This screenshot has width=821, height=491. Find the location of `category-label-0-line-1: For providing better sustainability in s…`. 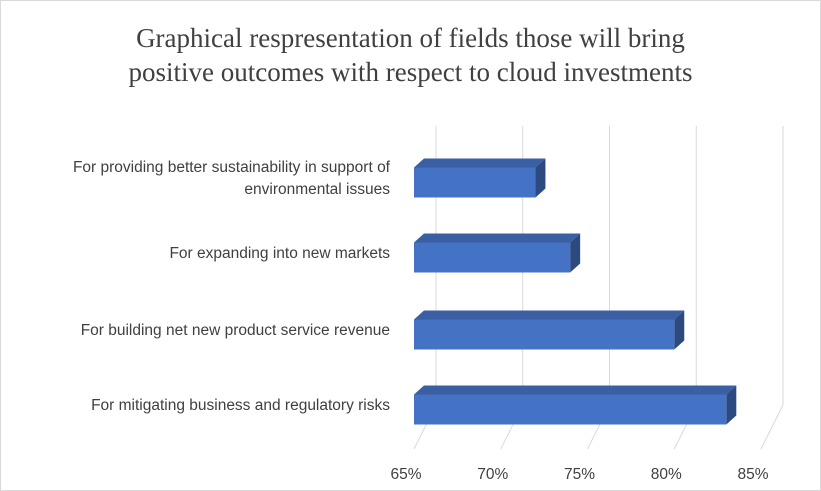

category-label-0-line-1: For providing better sustainability in s… is located at coordinates (232, 167).